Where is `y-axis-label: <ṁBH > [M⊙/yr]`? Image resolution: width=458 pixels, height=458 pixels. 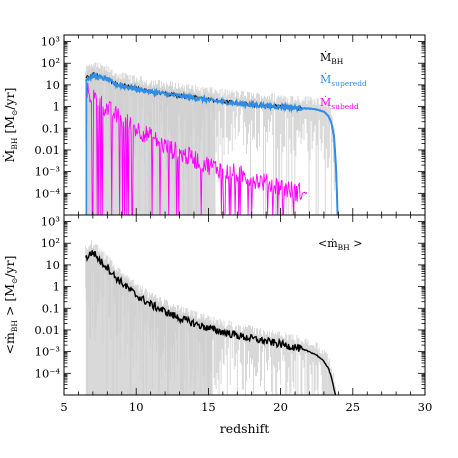 y-axis-label: <ṁBH > [M⊙/yr] is located at coordinates (10, 305).